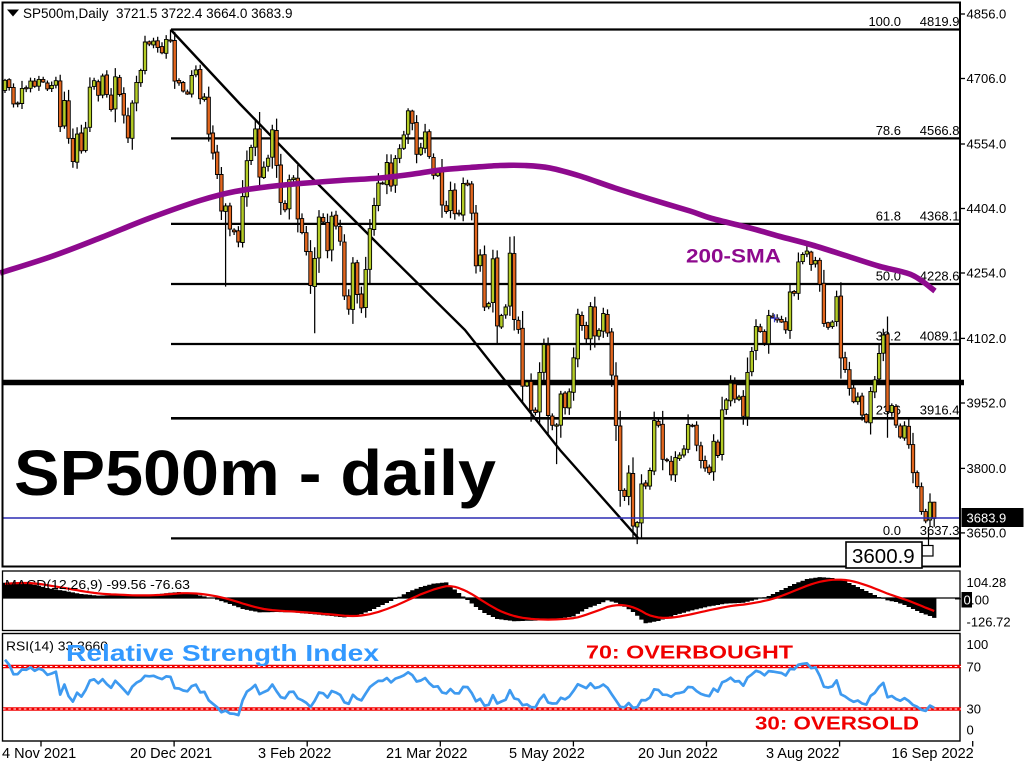 Image resolution: width=1024 pixels, height=768 pixels. Describe the element at coordinates (987, 273) in the screenshot. I see `svg-text: 4254.0` at that location.